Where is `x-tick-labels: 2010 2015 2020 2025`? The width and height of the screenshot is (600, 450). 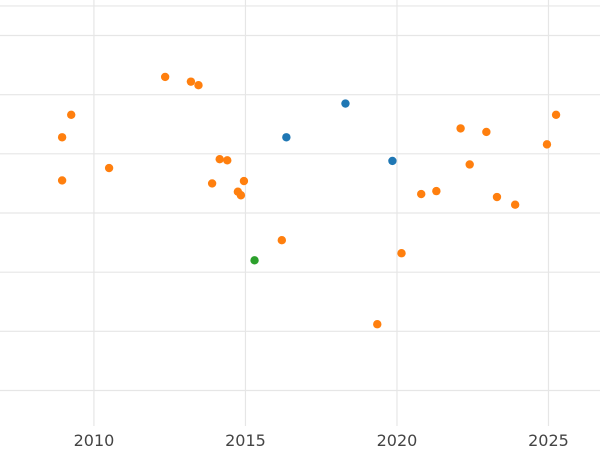
x-tick-labels: 2010 2015 2020 2025 is located at coordinates (321, 440).